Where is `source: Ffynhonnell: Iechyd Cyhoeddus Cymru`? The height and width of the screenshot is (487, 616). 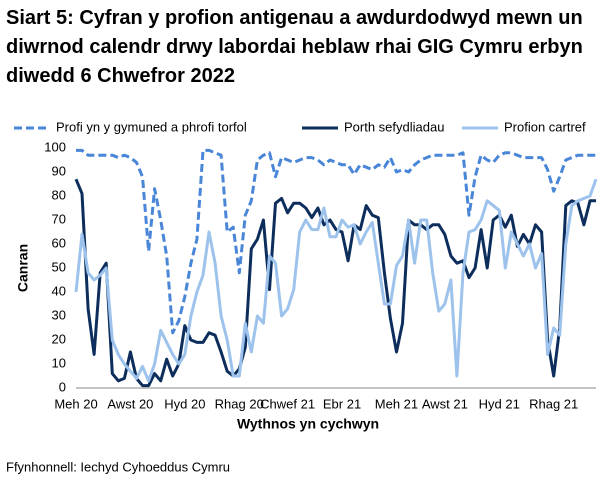 source: Ffynhonnell: Iechyd Cyhoeddus Cymru is located at coordinates (118, 466).